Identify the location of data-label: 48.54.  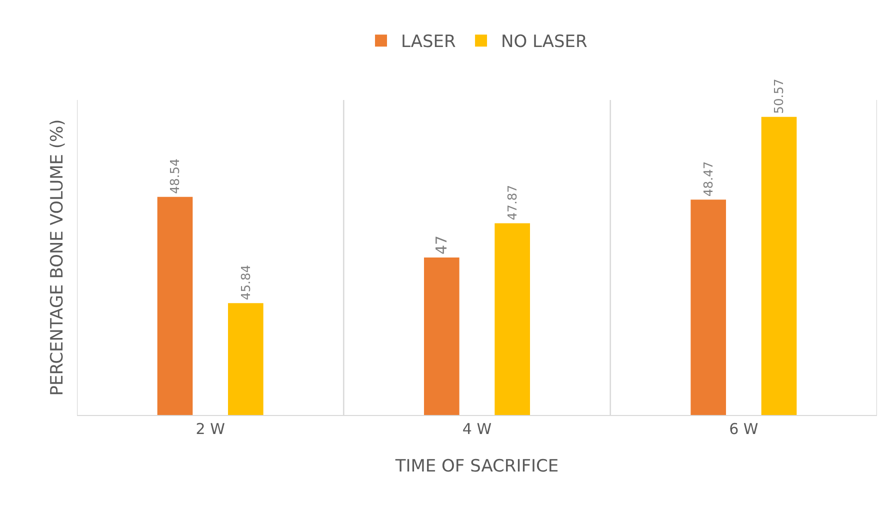
(175, 176).